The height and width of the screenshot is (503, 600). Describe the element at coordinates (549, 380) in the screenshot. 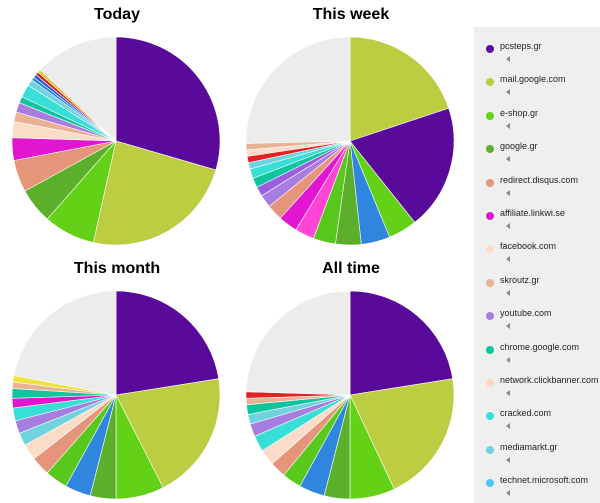

I see `legend-label: network.clickbanner.com` at that location.